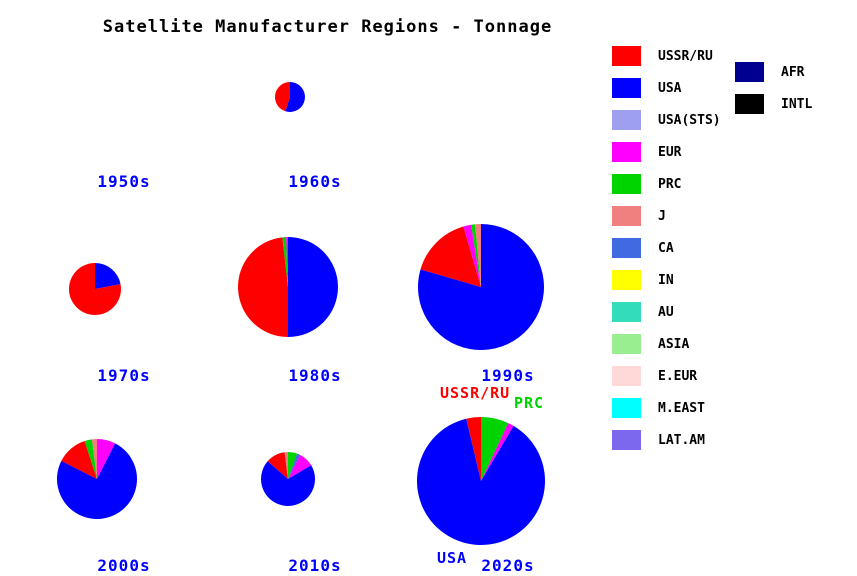 The image size is (857, 576). I want to click on legend-swatch-USA, so click(626, 88).